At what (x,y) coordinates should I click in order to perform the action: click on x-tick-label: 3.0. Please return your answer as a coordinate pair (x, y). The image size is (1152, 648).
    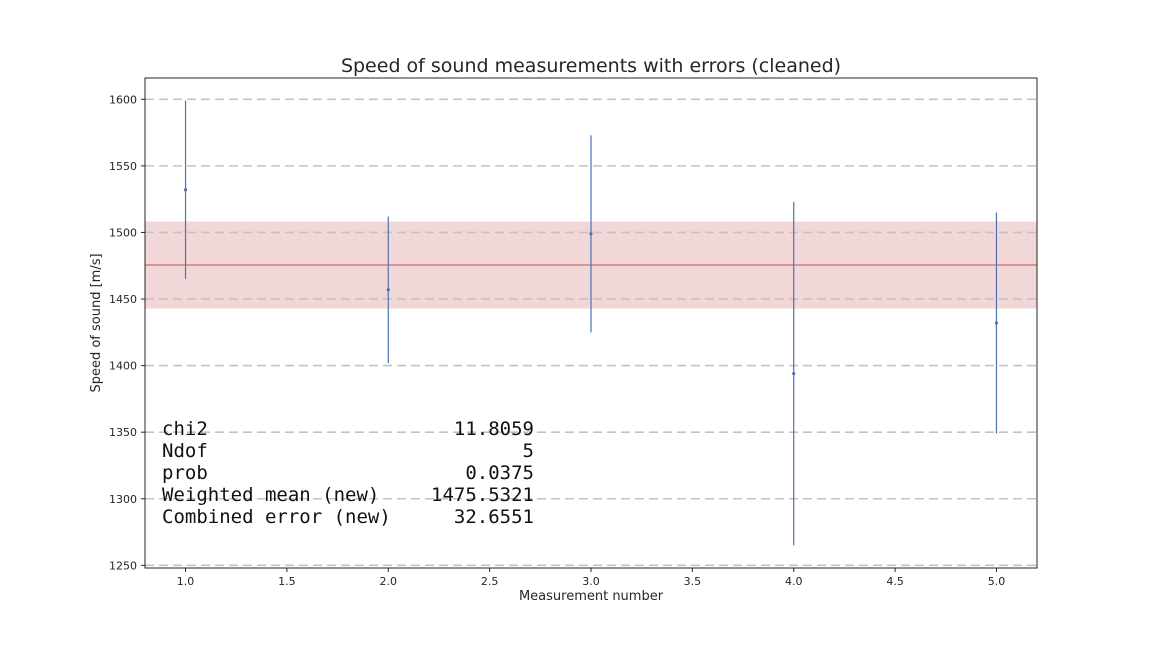
    Looking at the image, I should click on (591, 581).